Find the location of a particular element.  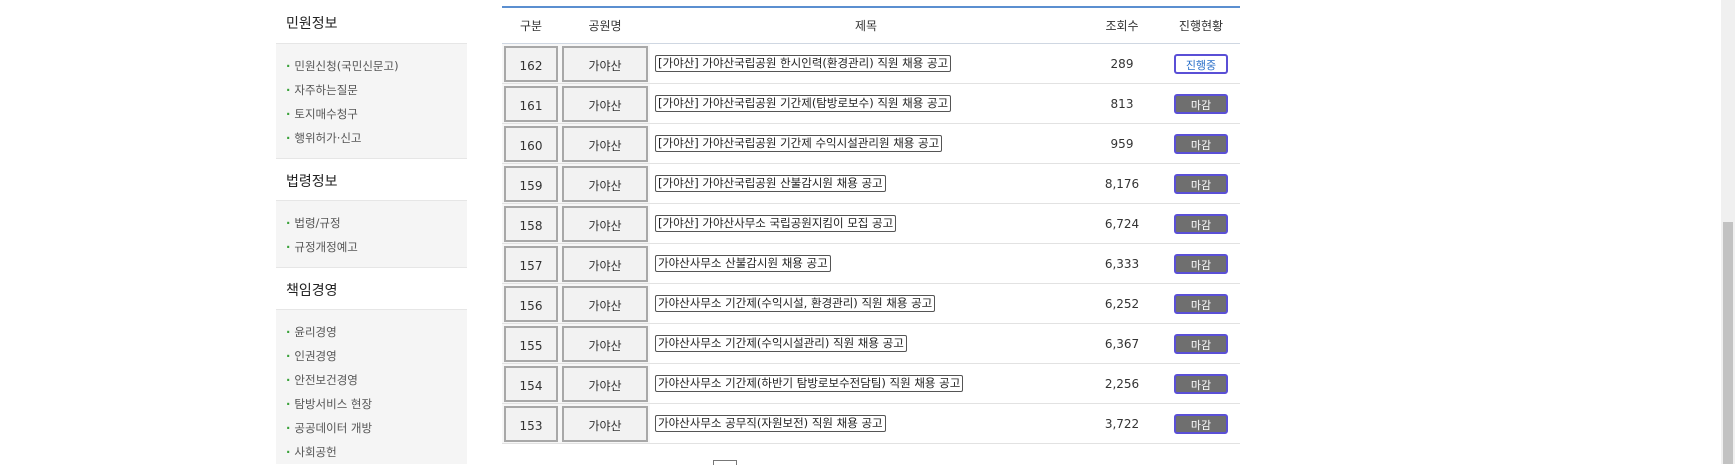

scrollbar-thumb is located at coordinates (1728, 343).